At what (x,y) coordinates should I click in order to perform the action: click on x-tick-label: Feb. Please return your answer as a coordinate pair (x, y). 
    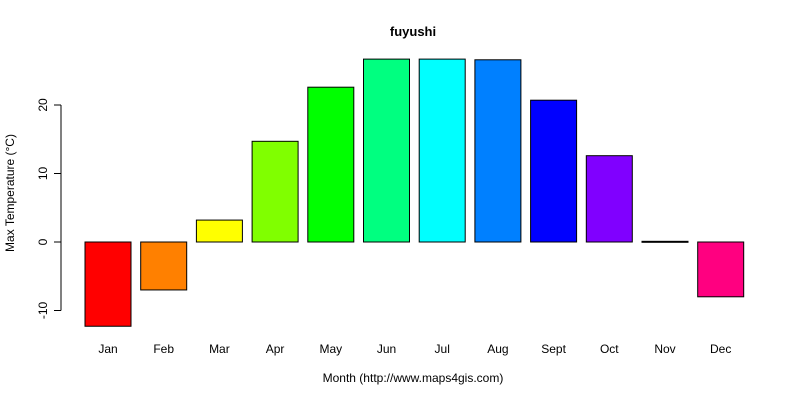
    Looking at the image, I should click on (163, 349).